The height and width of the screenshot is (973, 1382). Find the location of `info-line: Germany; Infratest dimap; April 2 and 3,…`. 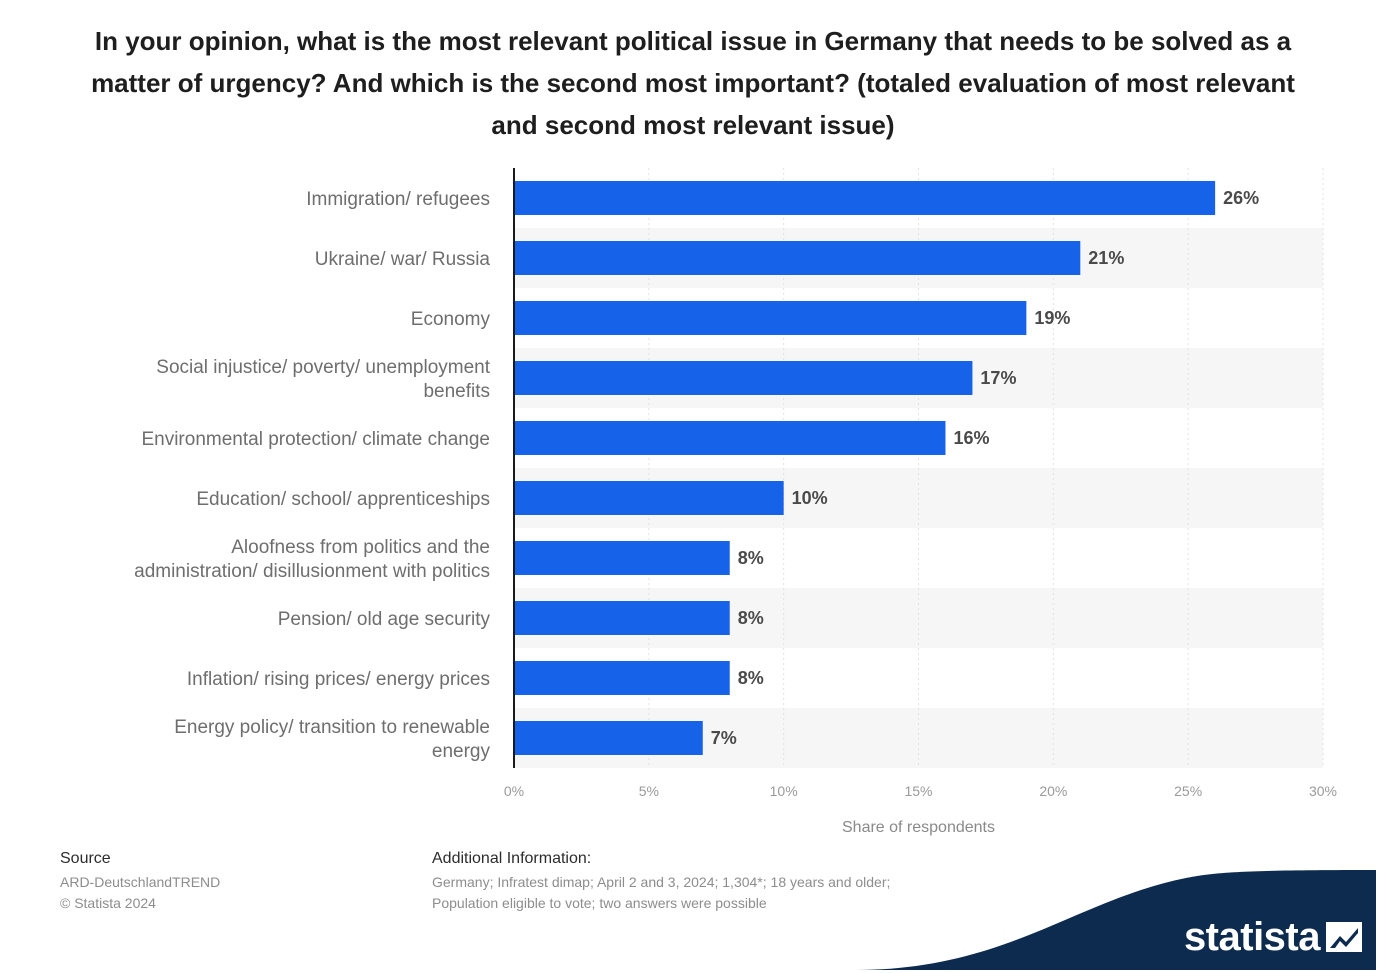

info-line: Germany; Infratest dimap; April 2 and 3,… is located at coordinates (661, 882).